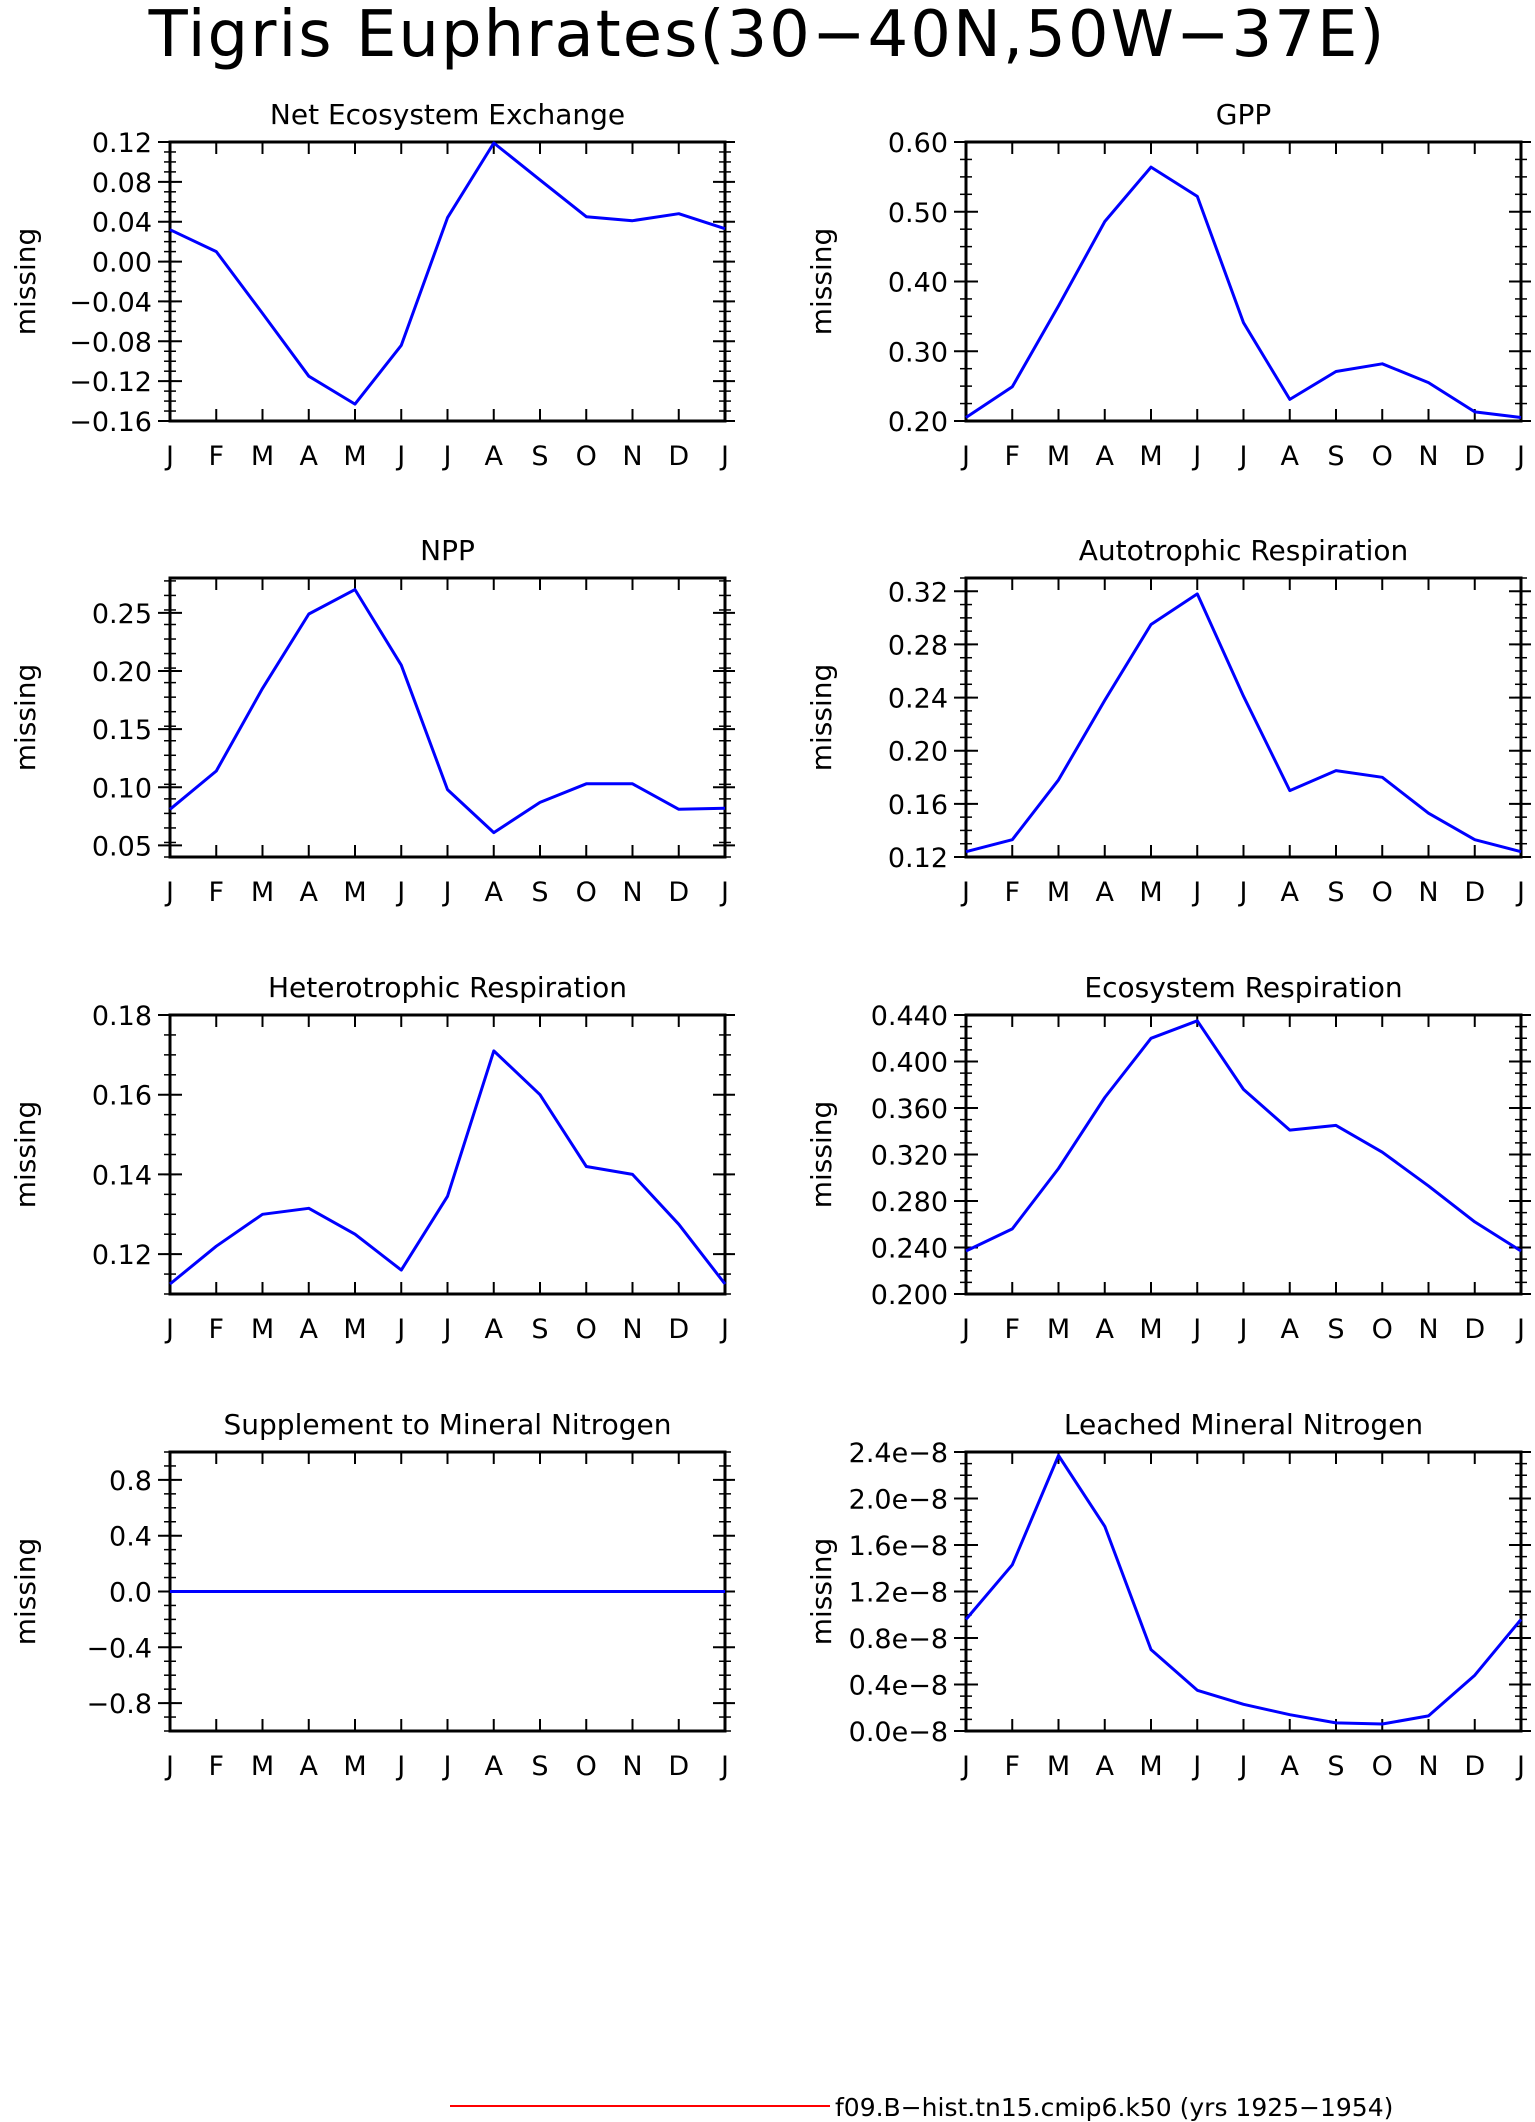 The width and height of the screenshot is (1535, 2122). I want to click on y-tick-label: 0.30, so click(918, 352).